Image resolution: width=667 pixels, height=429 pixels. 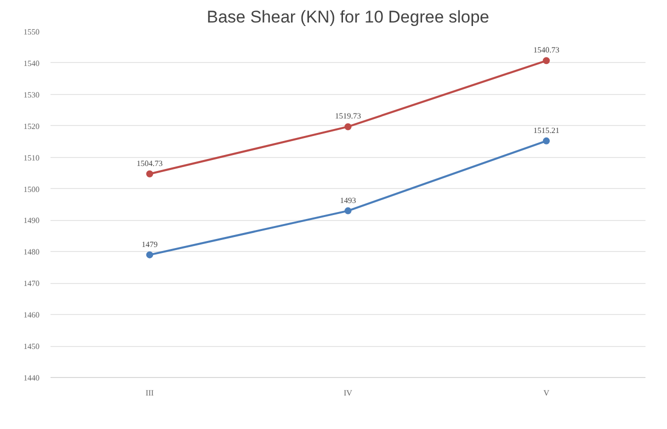 I want to click on y-tick-label: 1470, so click(x=32, y=283).